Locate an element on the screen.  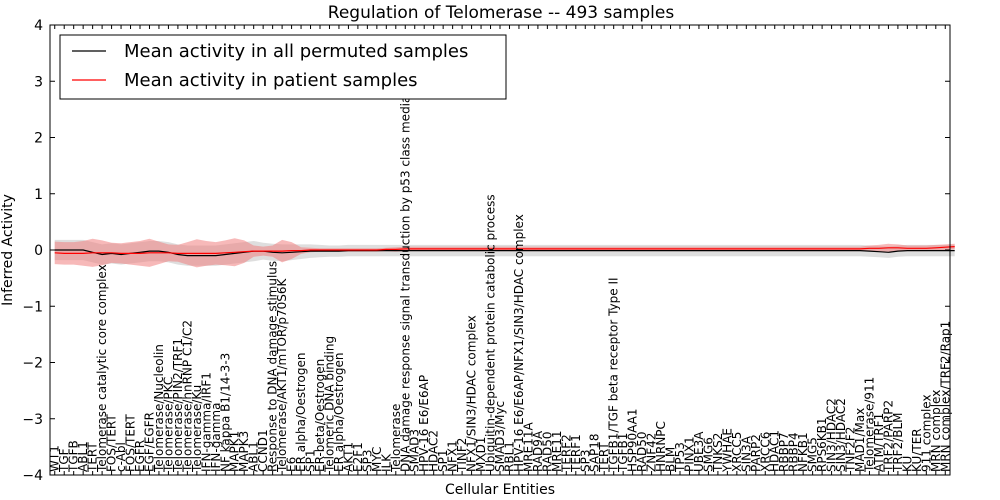
x-category-label: Telomerase catalytic core complex is located at coordinates (102, 368).